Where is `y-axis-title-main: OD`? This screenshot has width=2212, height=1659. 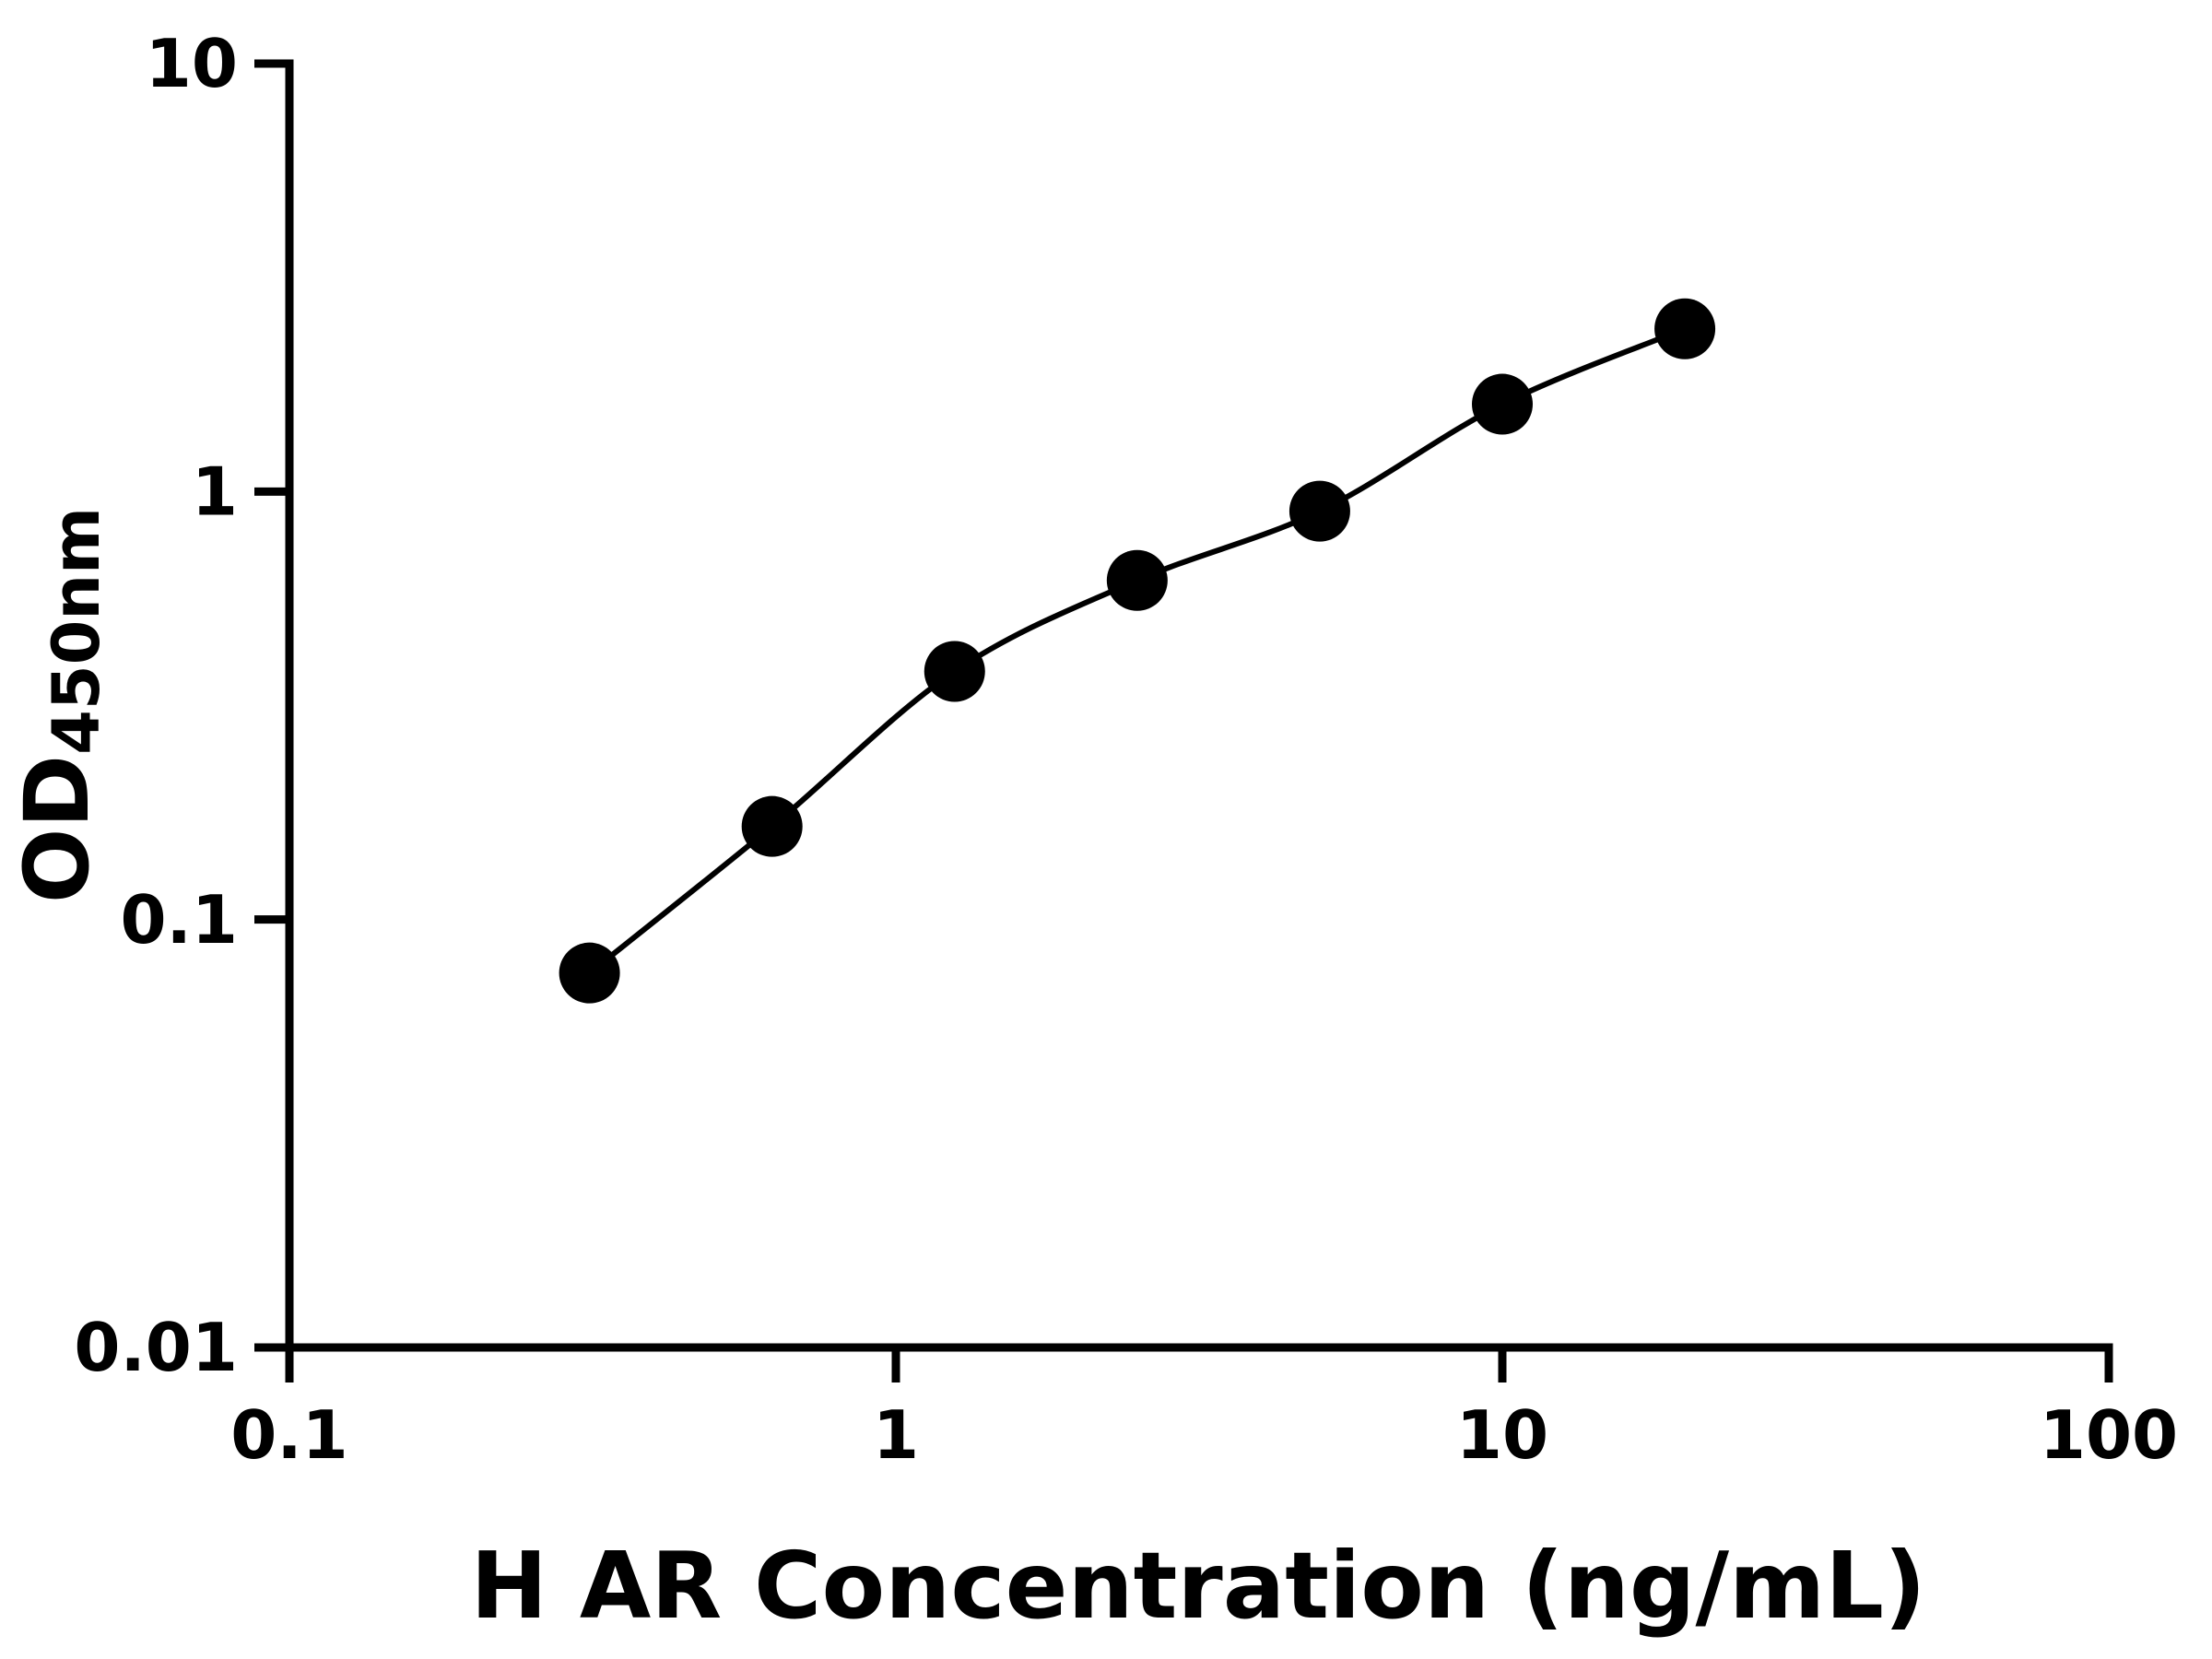 y-axis-title-main: OD is located at coordinates (57, 829).